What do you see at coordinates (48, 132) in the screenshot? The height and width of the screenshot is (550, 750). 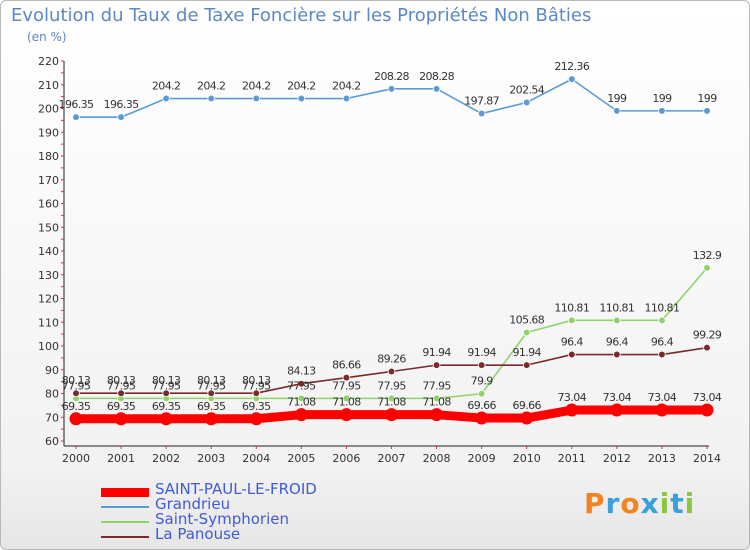 I see `y-tick-label: 190` at bounding box center [48, 132].